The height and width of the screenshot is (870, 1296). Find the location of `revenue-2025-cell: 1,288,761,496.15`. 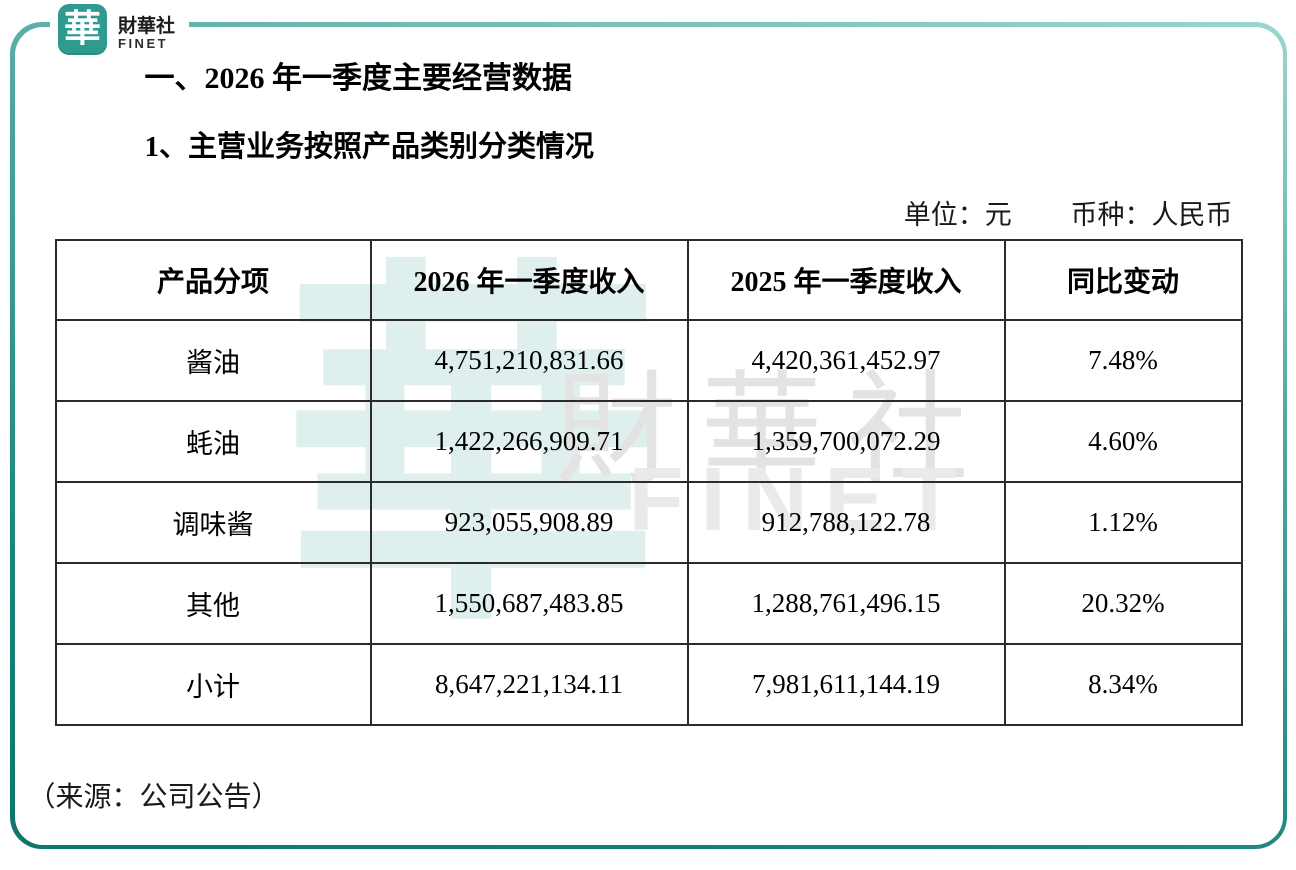

revenue-2025-cell: 1,288,761,496.15 is located at coordinates (846, 603).